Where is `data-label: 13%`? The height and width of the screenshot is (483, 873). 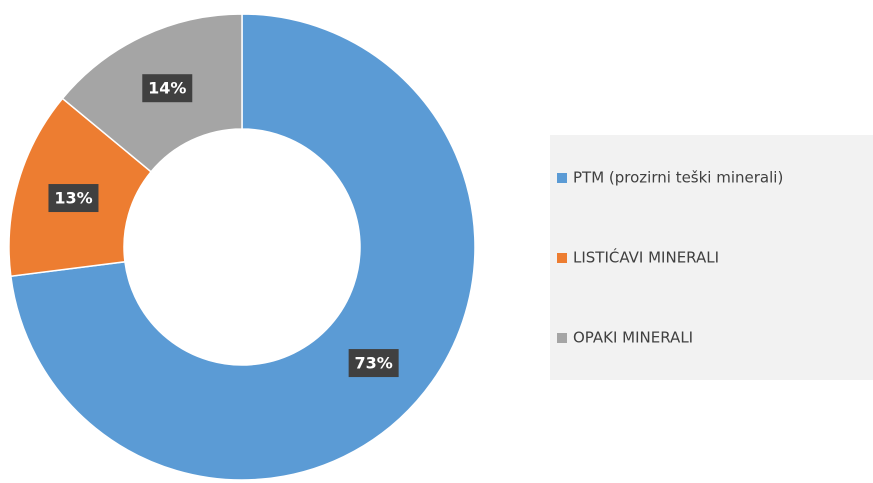
data-label: 13% is located at coordinates (73, 198).